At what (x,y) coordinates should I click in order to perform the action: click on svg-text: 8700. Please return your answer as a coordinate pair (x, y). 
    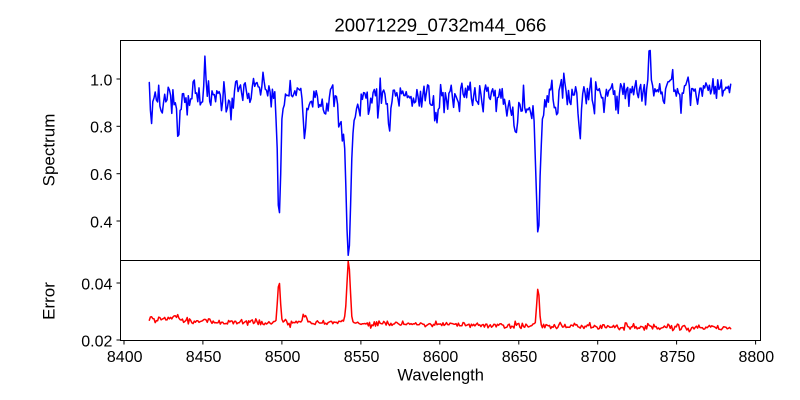
    Looking at the image, I should click on (599, 357).